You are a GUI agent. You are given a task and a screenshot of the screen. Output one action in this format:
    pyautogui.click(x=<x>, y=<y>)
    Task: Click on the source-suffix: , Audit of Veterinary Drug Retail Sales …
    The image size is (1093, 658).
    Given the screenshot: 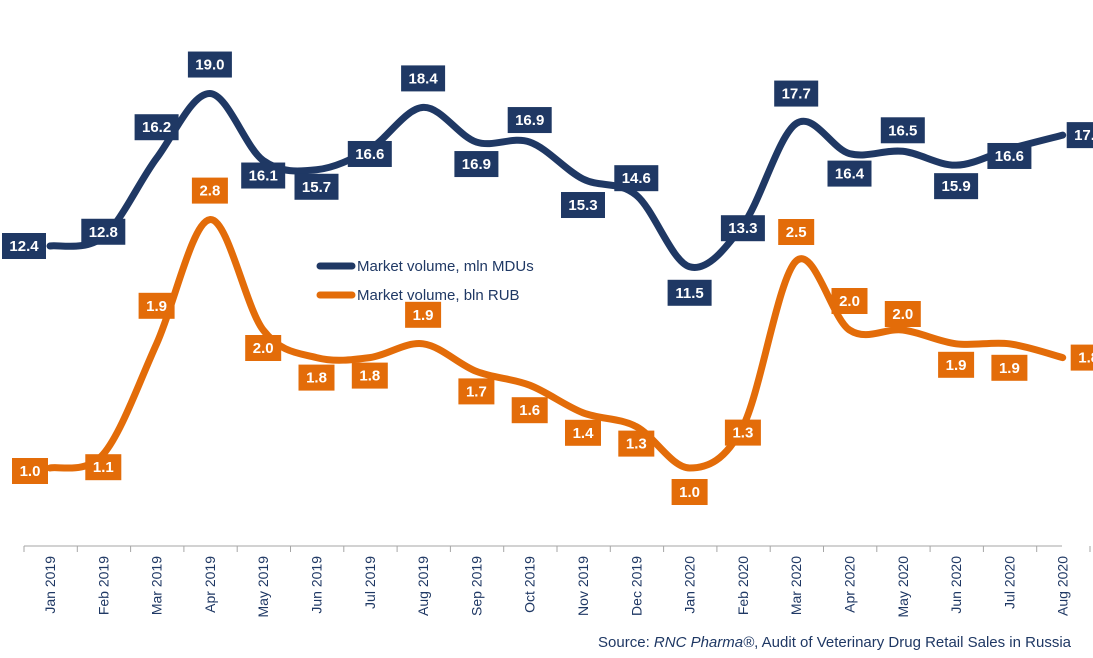 What is the action you would take?
    pyautogui.click(x=912, y=642)
    